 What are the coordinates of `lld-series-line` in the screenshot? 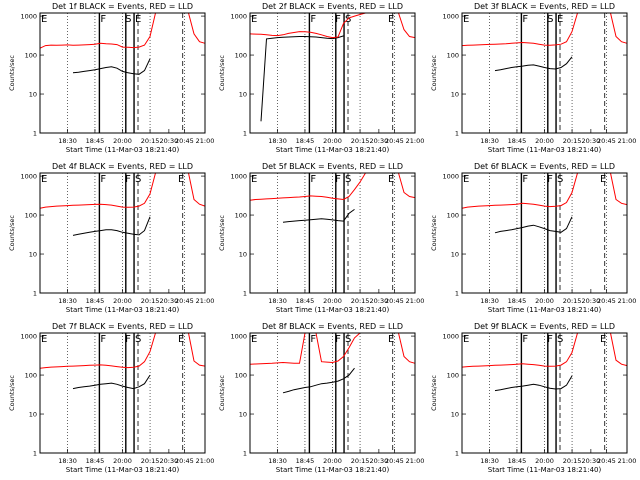 It's located at (122, 30).